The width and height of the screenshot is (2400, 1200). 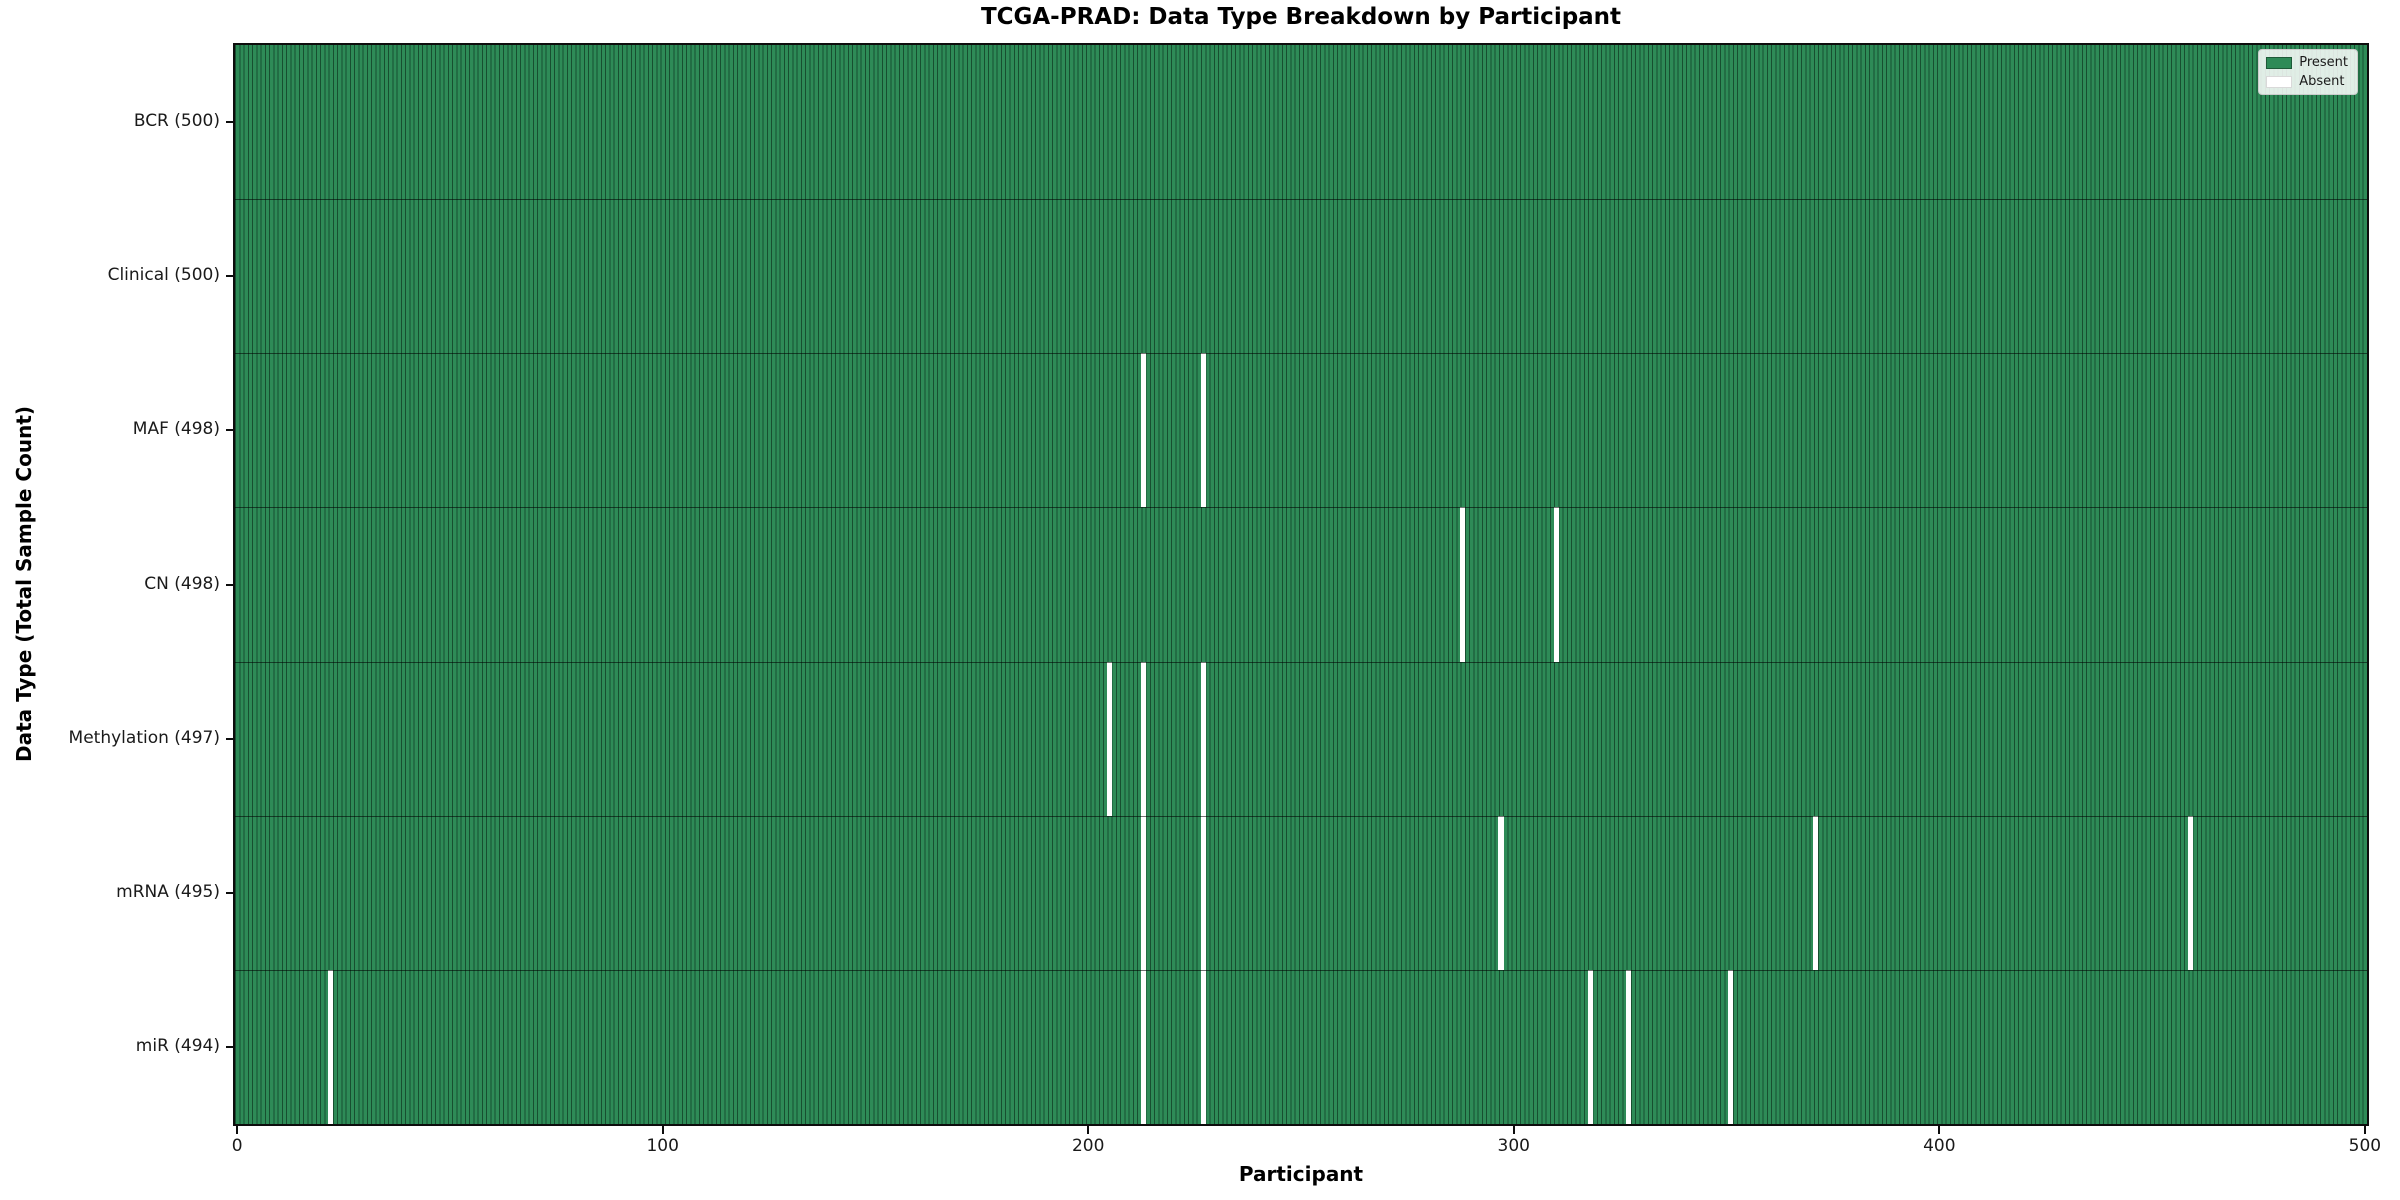 I want to click on y-tick-label-mRNA: mRNA (495), so click(x=168, y=891).